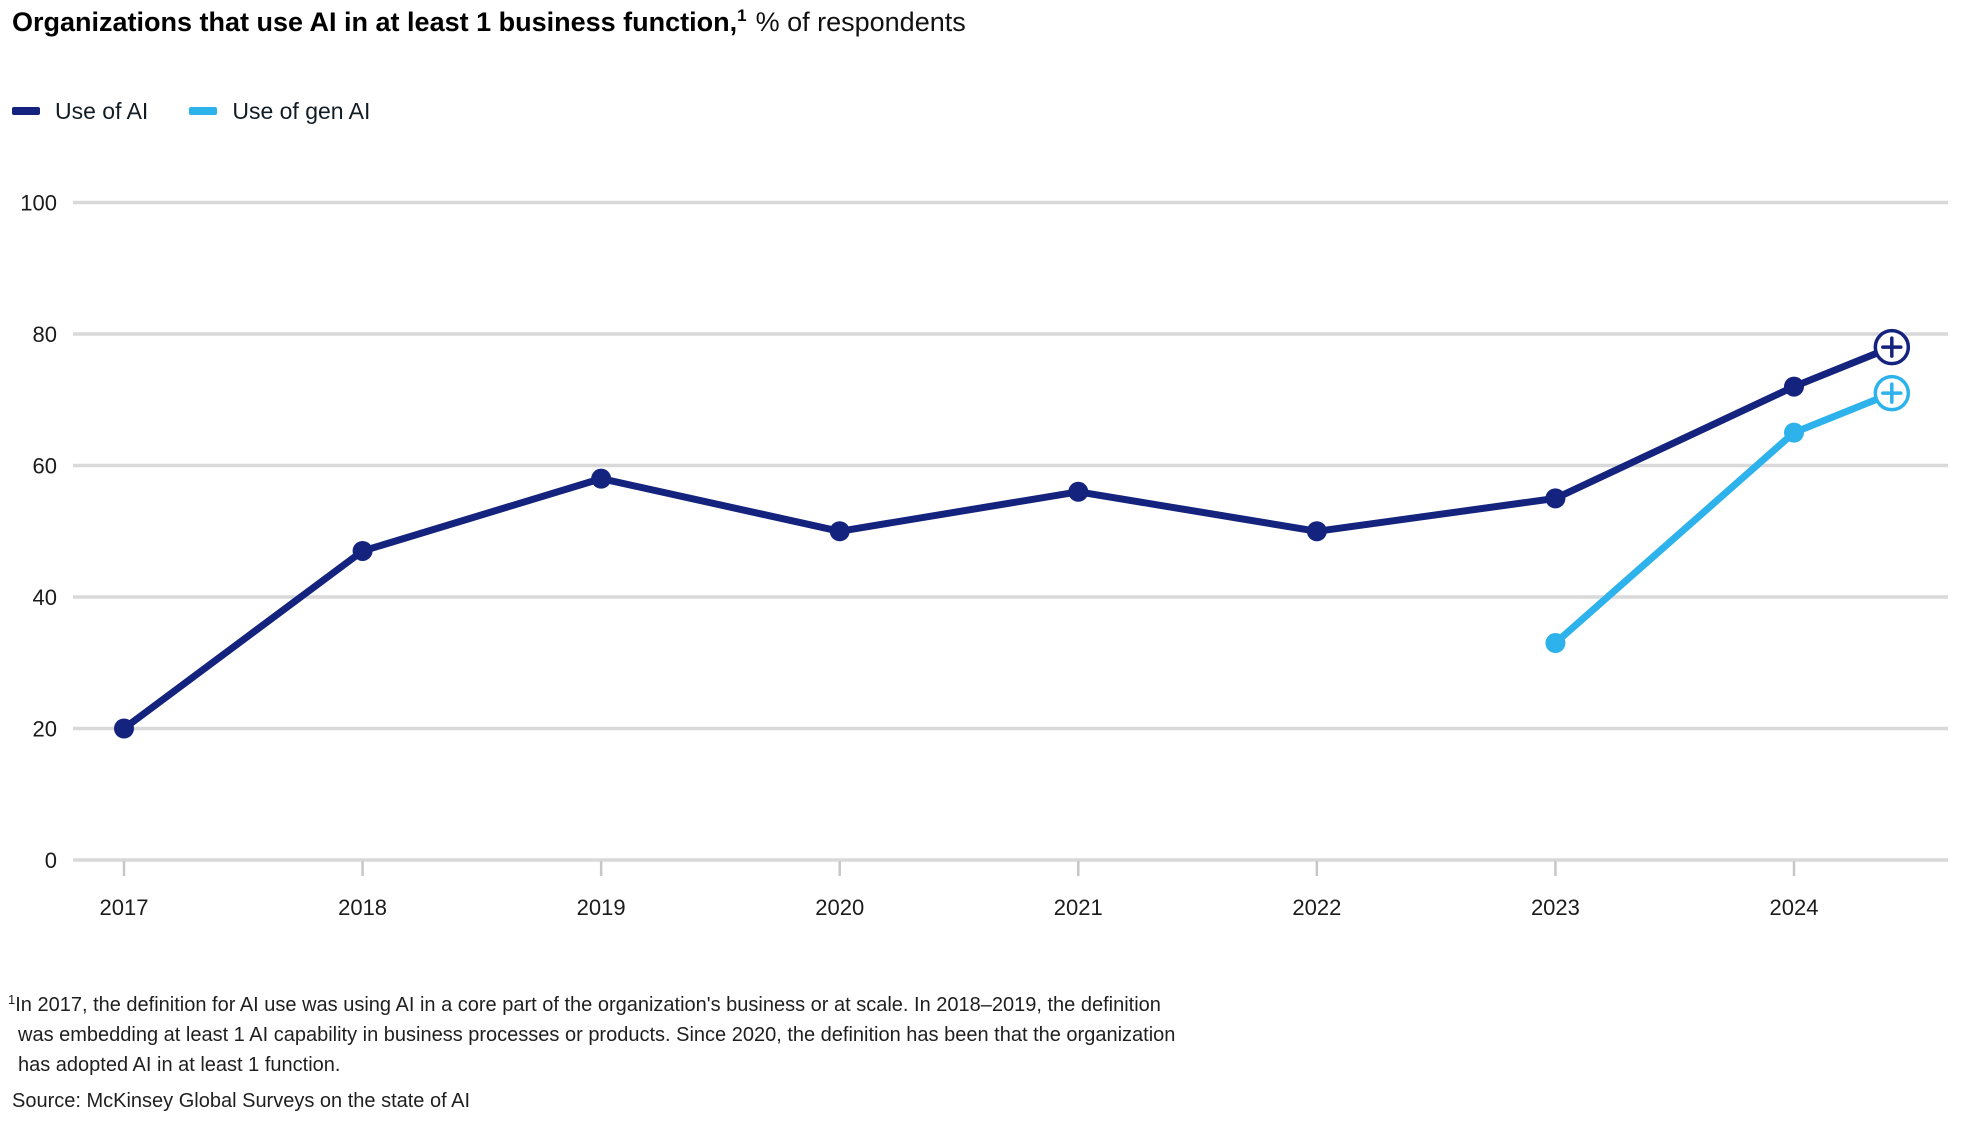 This screenshot has height=1121, width=1965. Describe the element at coordinates (601, 907) in the screenshot. I see `x-axis-label: 2019` at that location.